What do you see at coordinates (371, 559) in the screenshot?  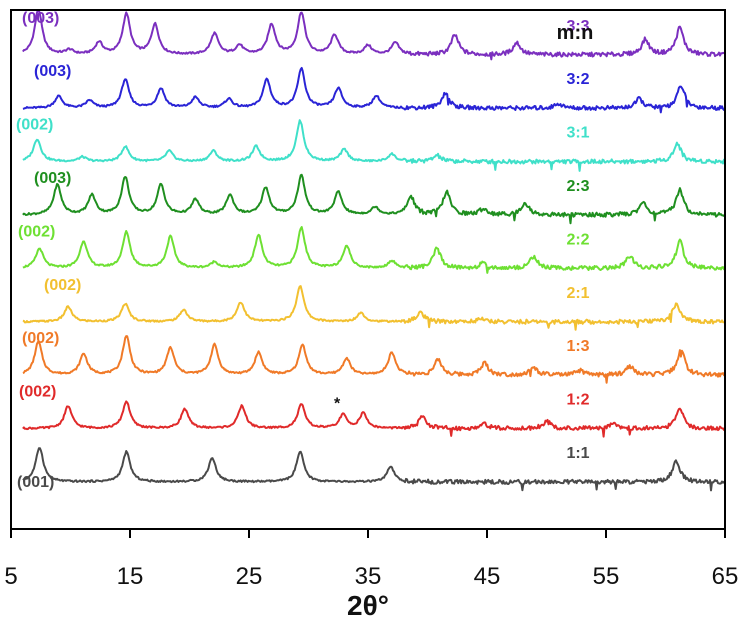 I see `x-axis: 5 15 25 35 45 55 65` at bounding box center [371, 559].